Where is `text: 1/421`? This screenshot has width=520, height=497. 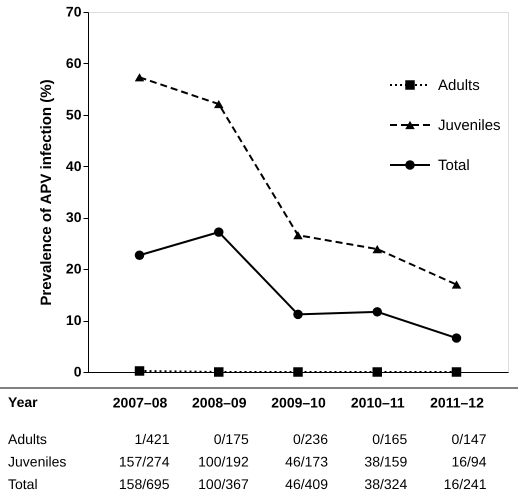 text: 1/421 is located at coordinates (152, 439).